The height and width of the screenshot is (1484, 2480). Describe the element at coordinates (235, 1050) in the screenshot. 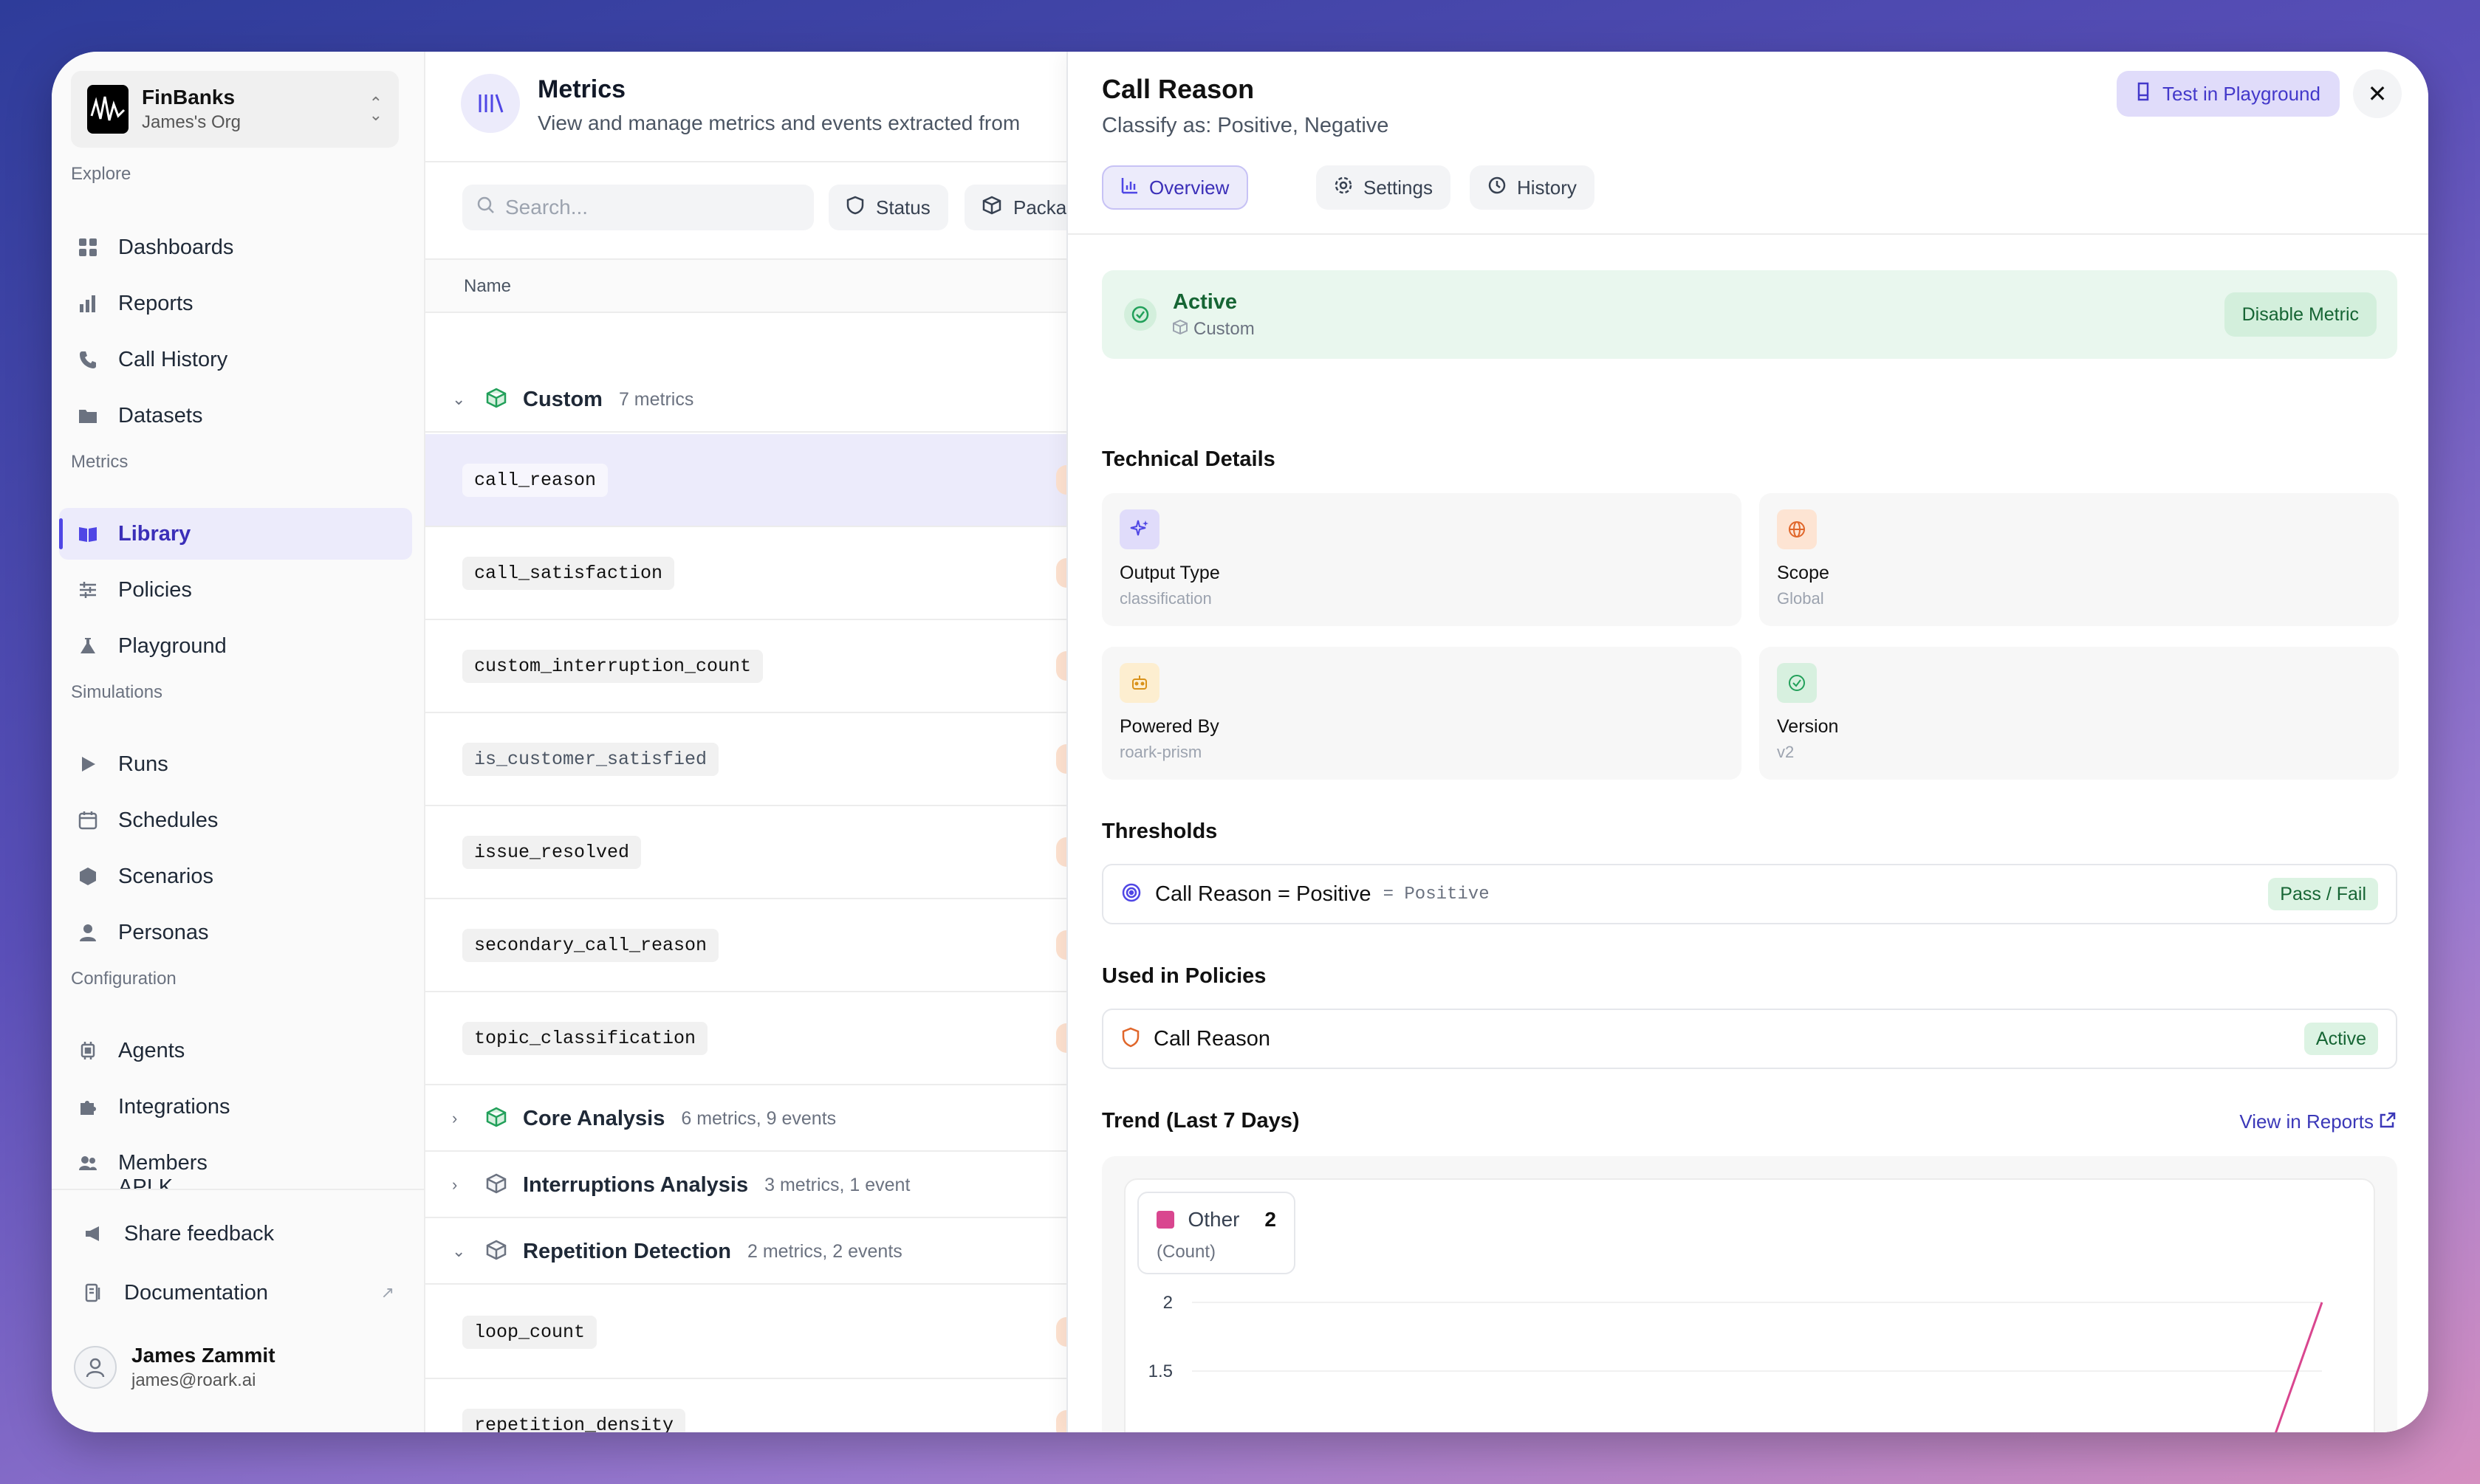

I see `sidebar-item-agents: Agents` at that location.